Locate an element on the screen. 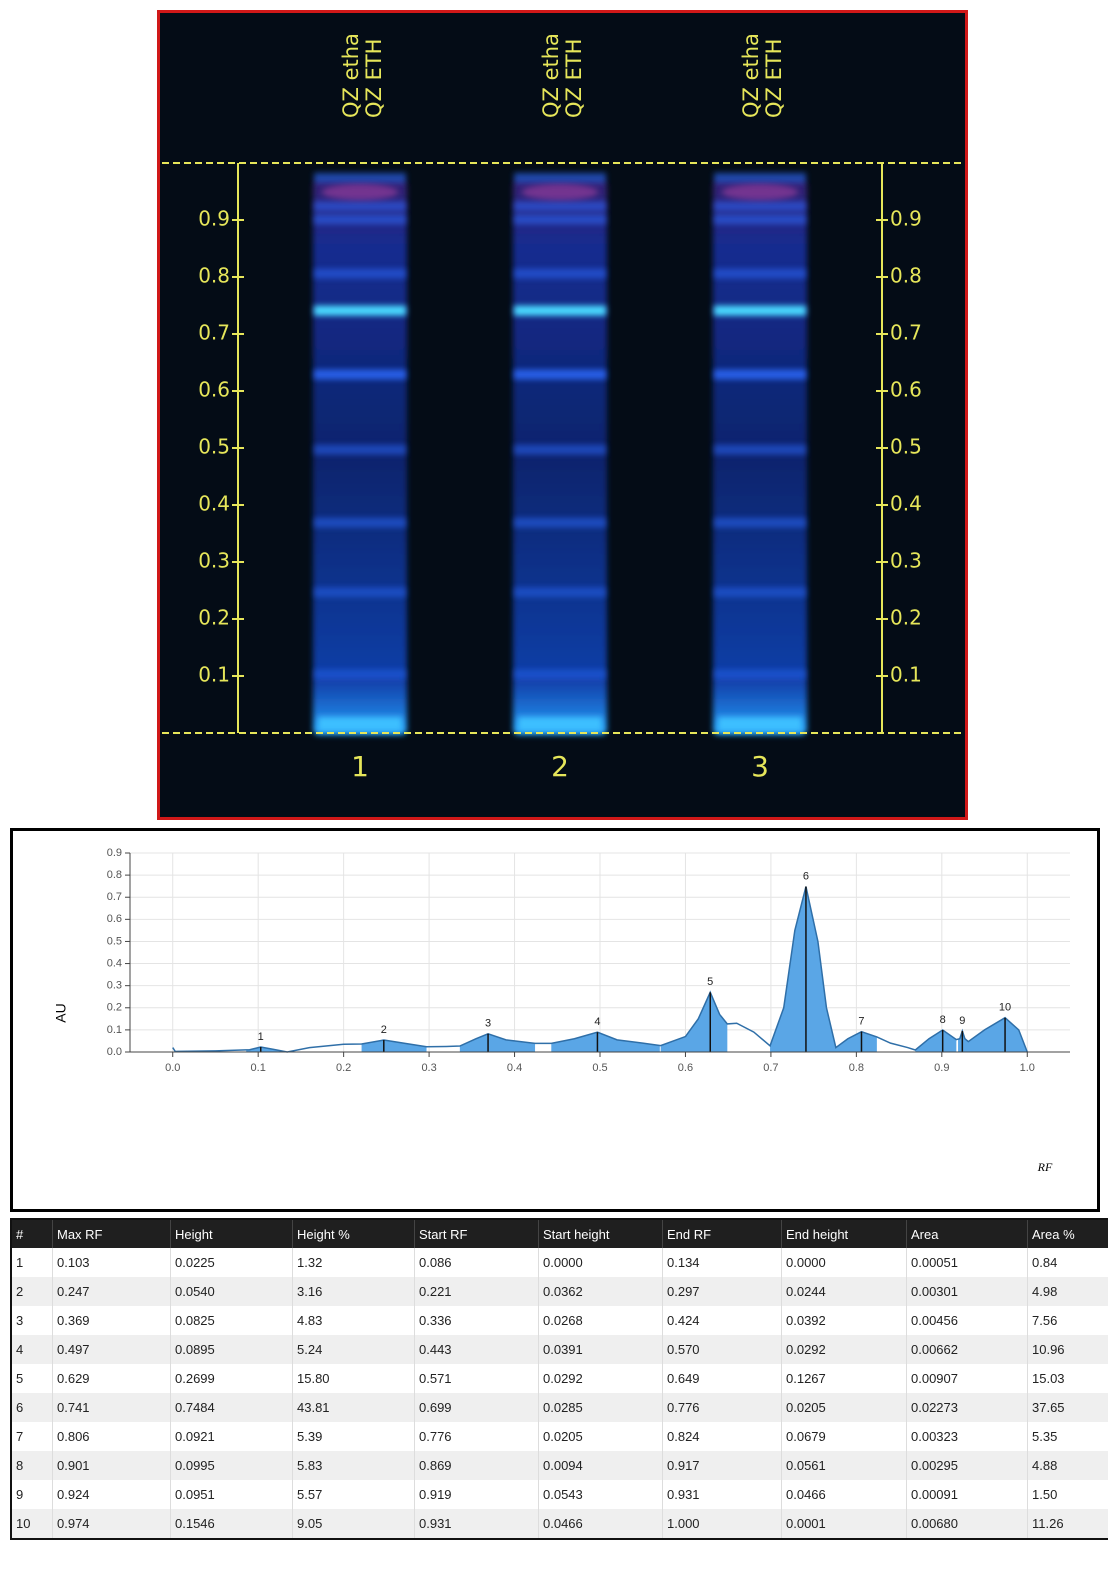 Image resolution: width=1108 pixels, height=1586 pixels. peak-label: 8 is located at coordinates (943, 1020).